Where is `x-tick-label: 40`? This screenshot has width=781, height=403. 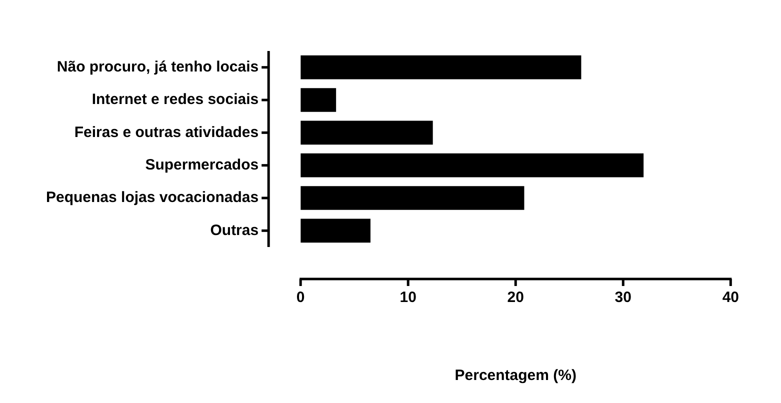
x-tick-label: 40 is located at coordinates (730, 297).